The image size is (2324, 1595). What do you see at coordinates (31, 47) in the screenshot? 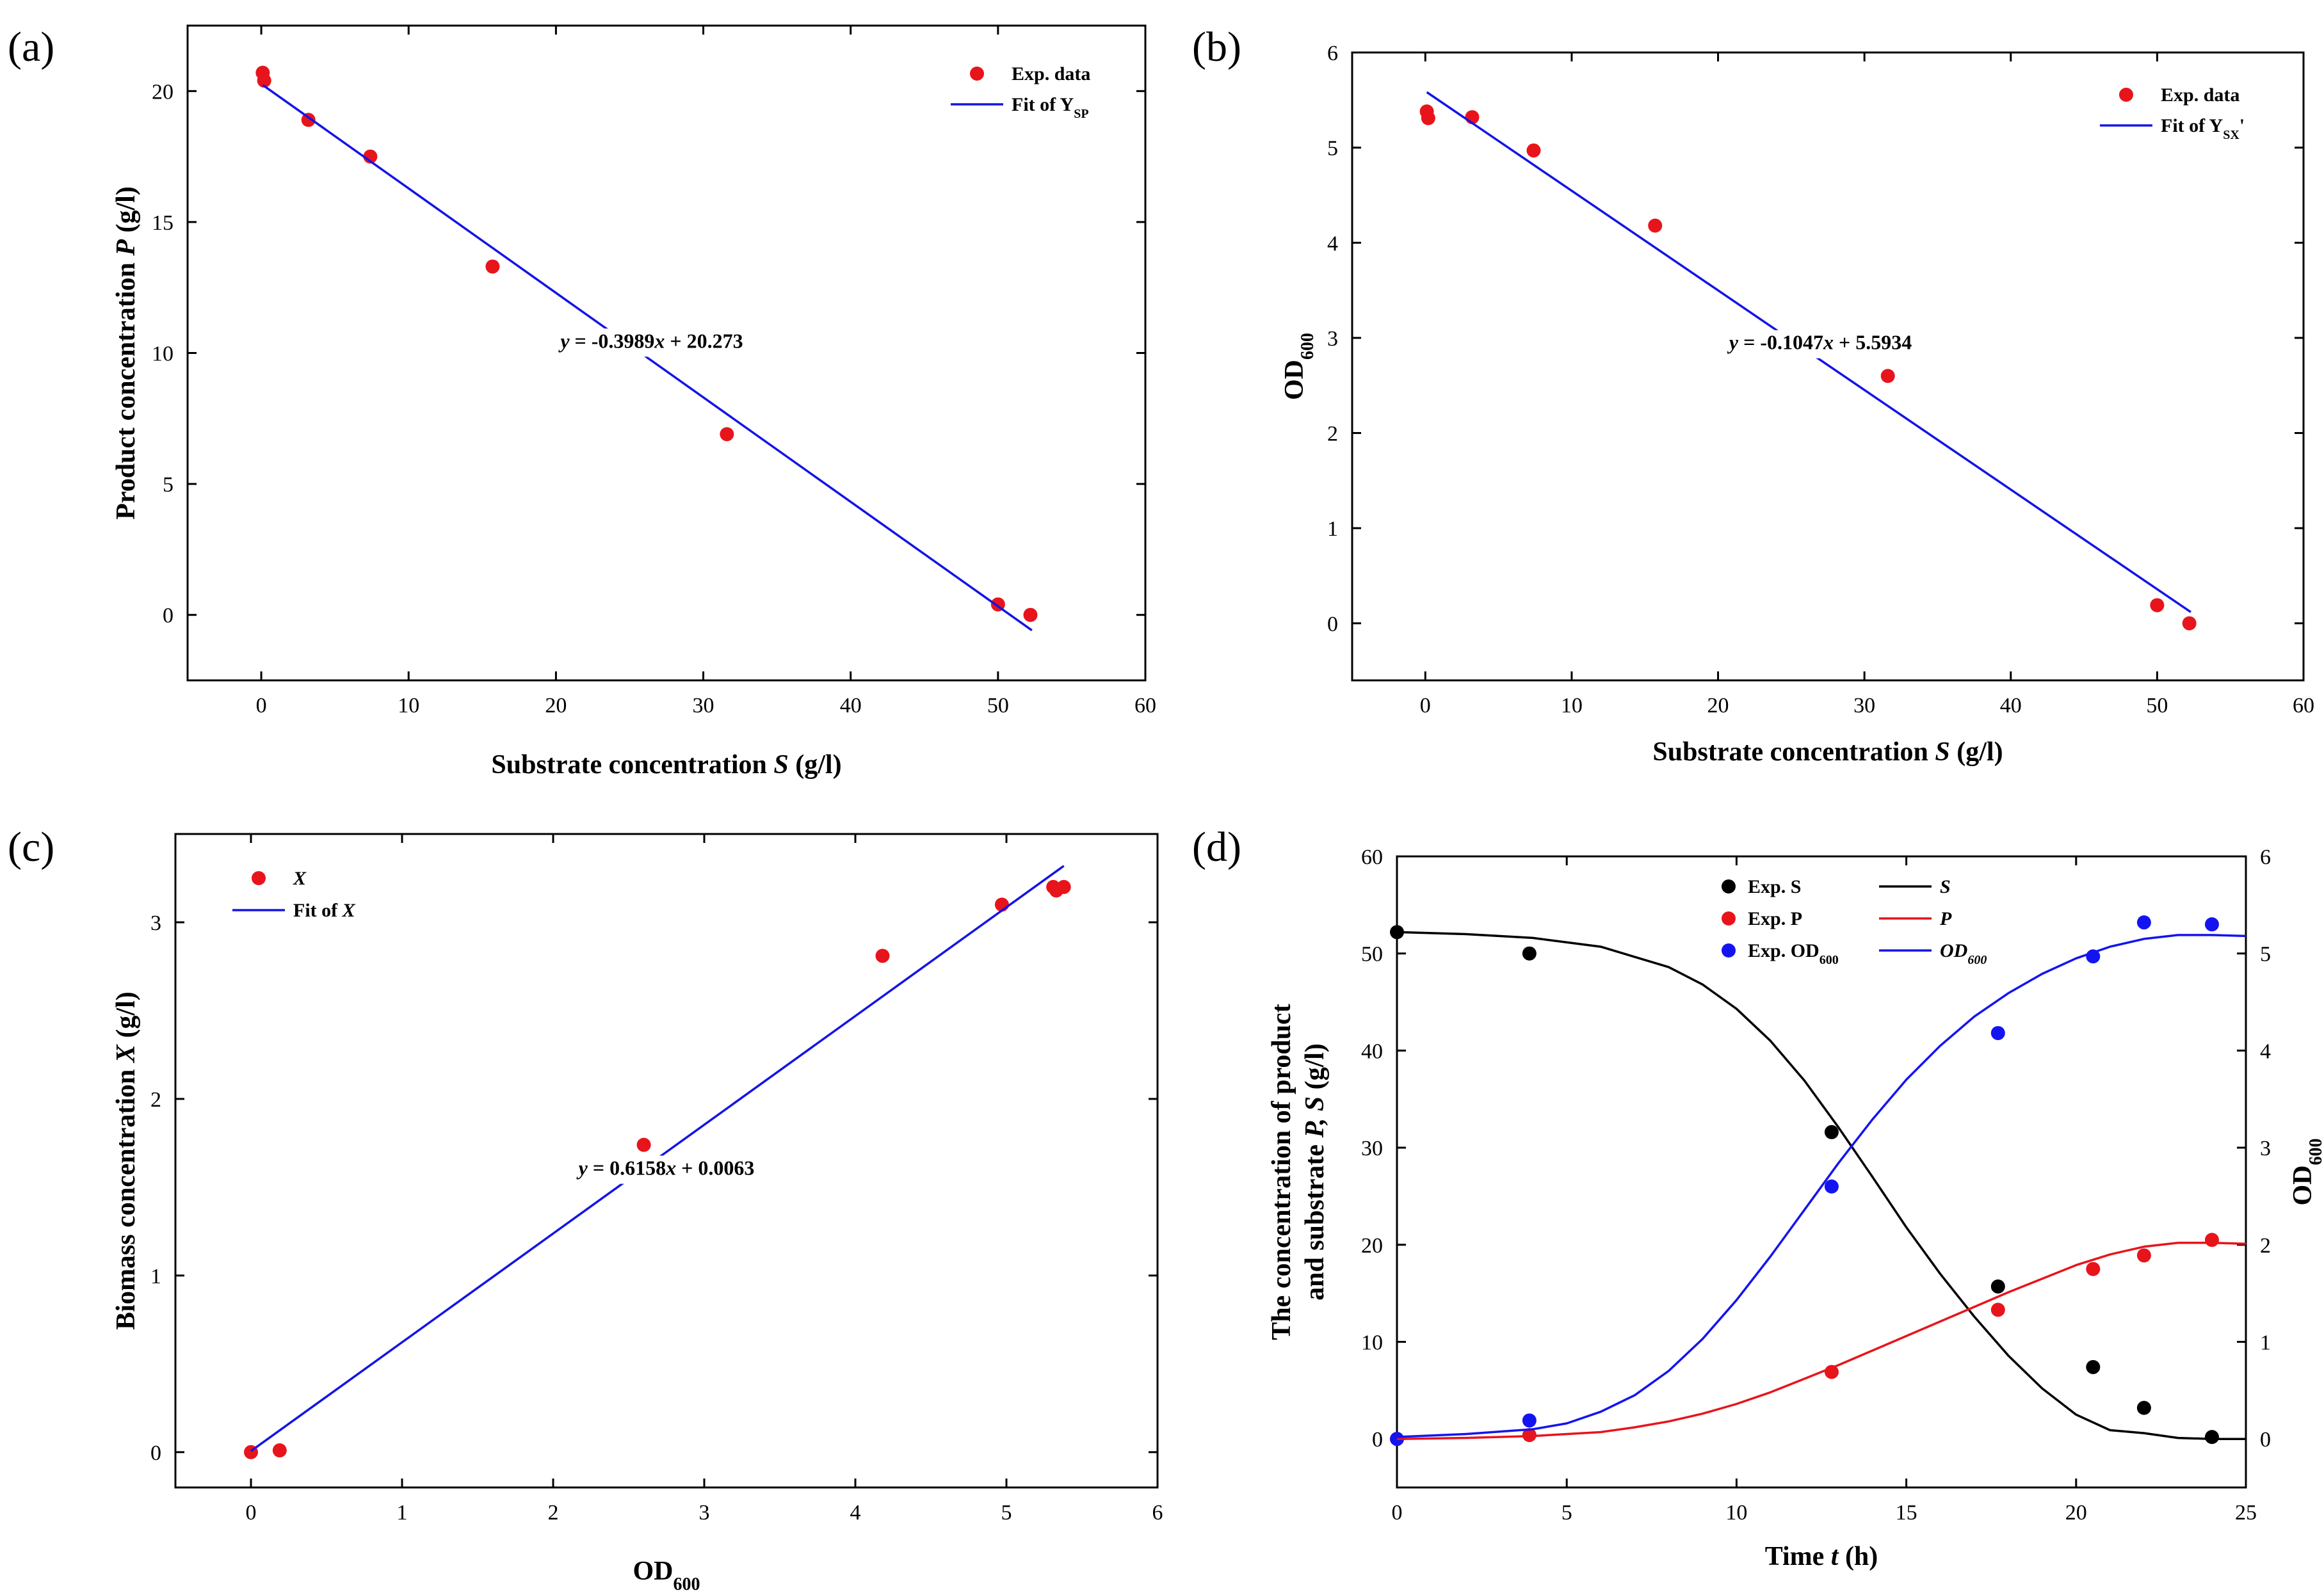
I see `panel-label-a: (a)` at bounding box center [31, 47].